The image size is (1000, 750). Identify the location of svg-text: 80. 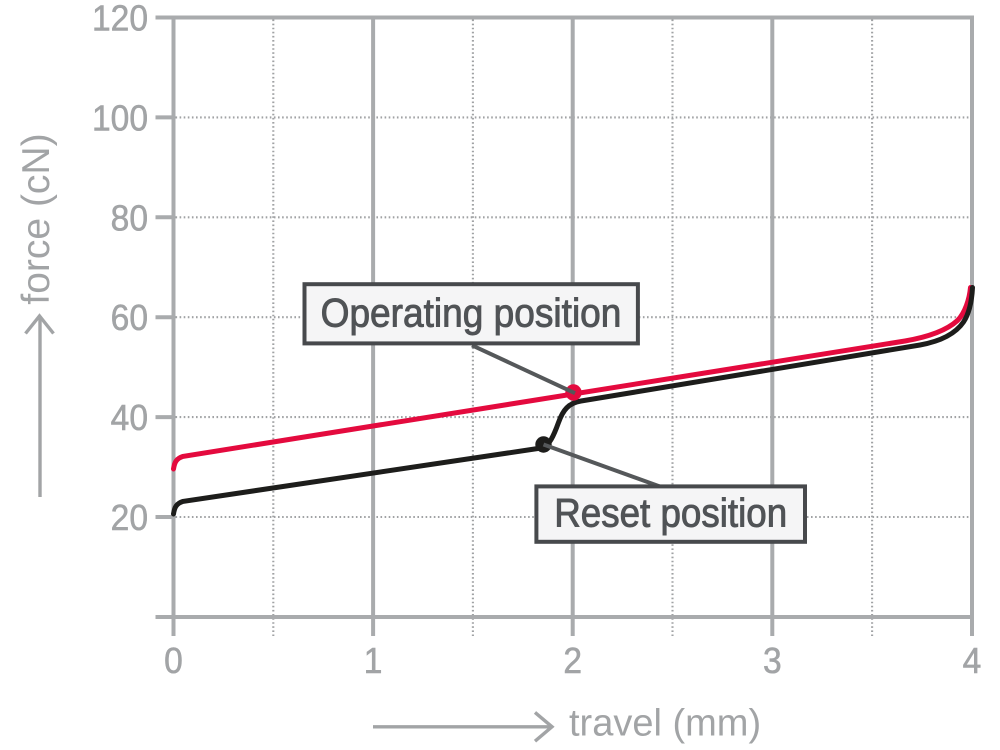
(129, 218).